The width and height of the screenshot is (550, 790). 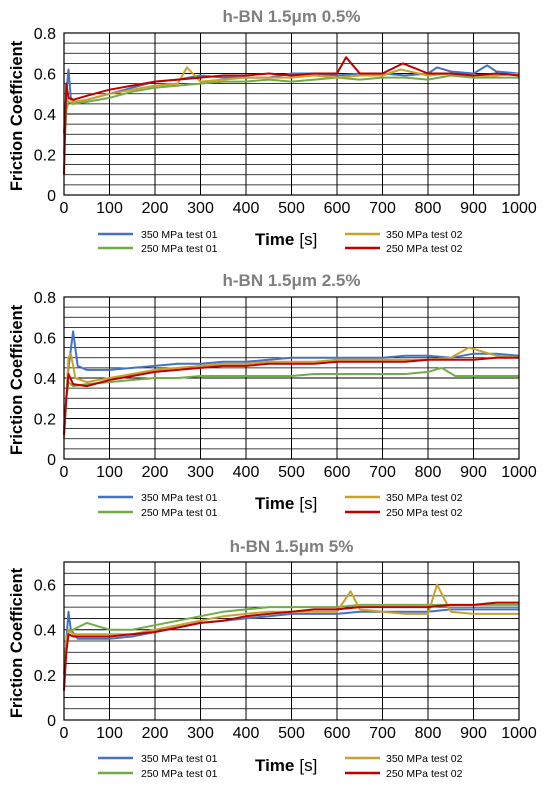 I want to click on chart-title: h-BN 1.5μm 0.5%, so click(x=292, y=16).